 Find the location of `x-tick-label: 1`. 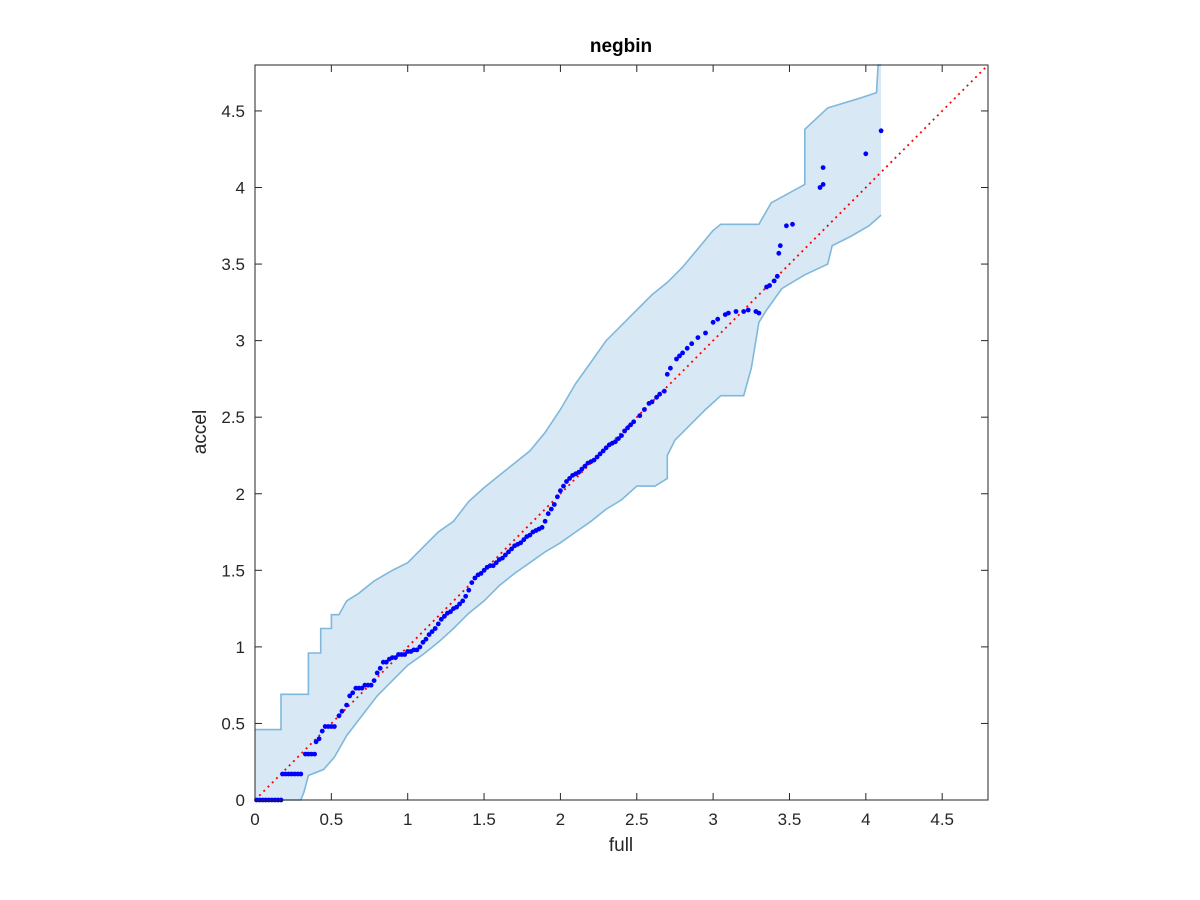

x-tick-label: 1 is located at coordinates (407, 819).